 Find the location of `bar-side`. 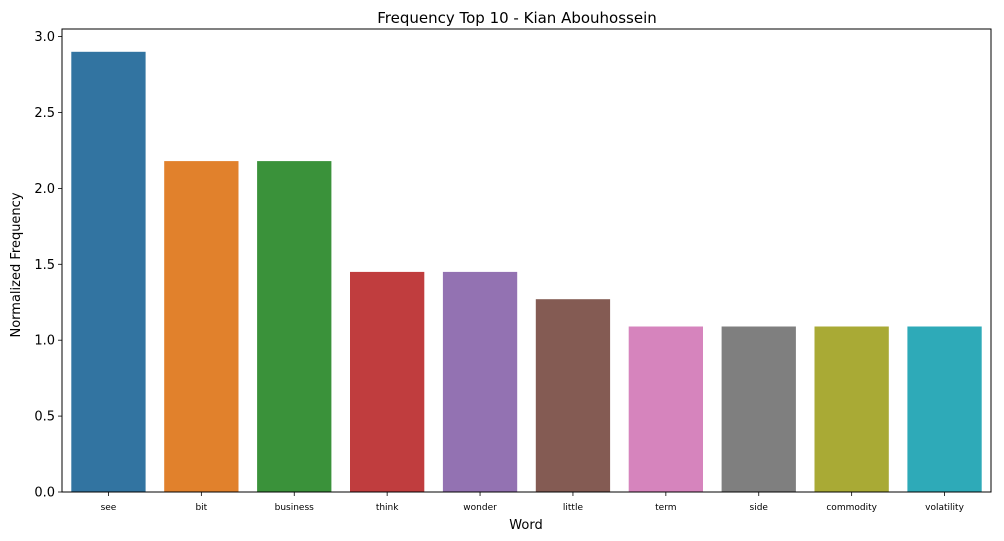

bar-side is located at coordinates (758, 409).